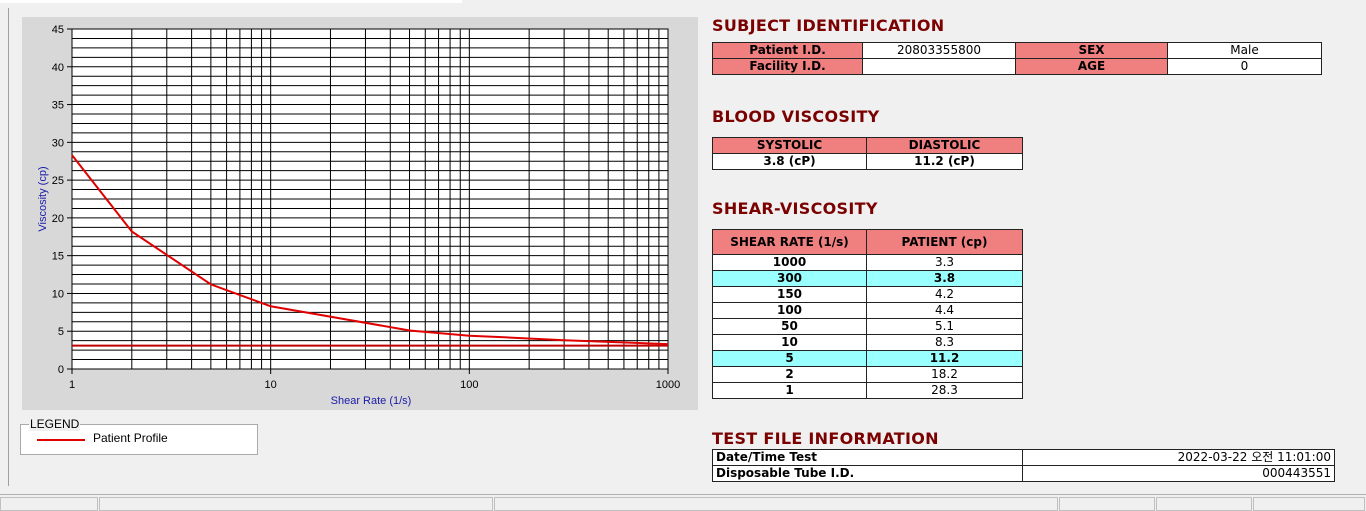 Image resolution: width=1366 pixels, height=511 pixels. What do you see at coordinates (796, 116) in the screenshot?
I see `section-title: BLOOD VISCOSITY` at bounding box center [796, 116].